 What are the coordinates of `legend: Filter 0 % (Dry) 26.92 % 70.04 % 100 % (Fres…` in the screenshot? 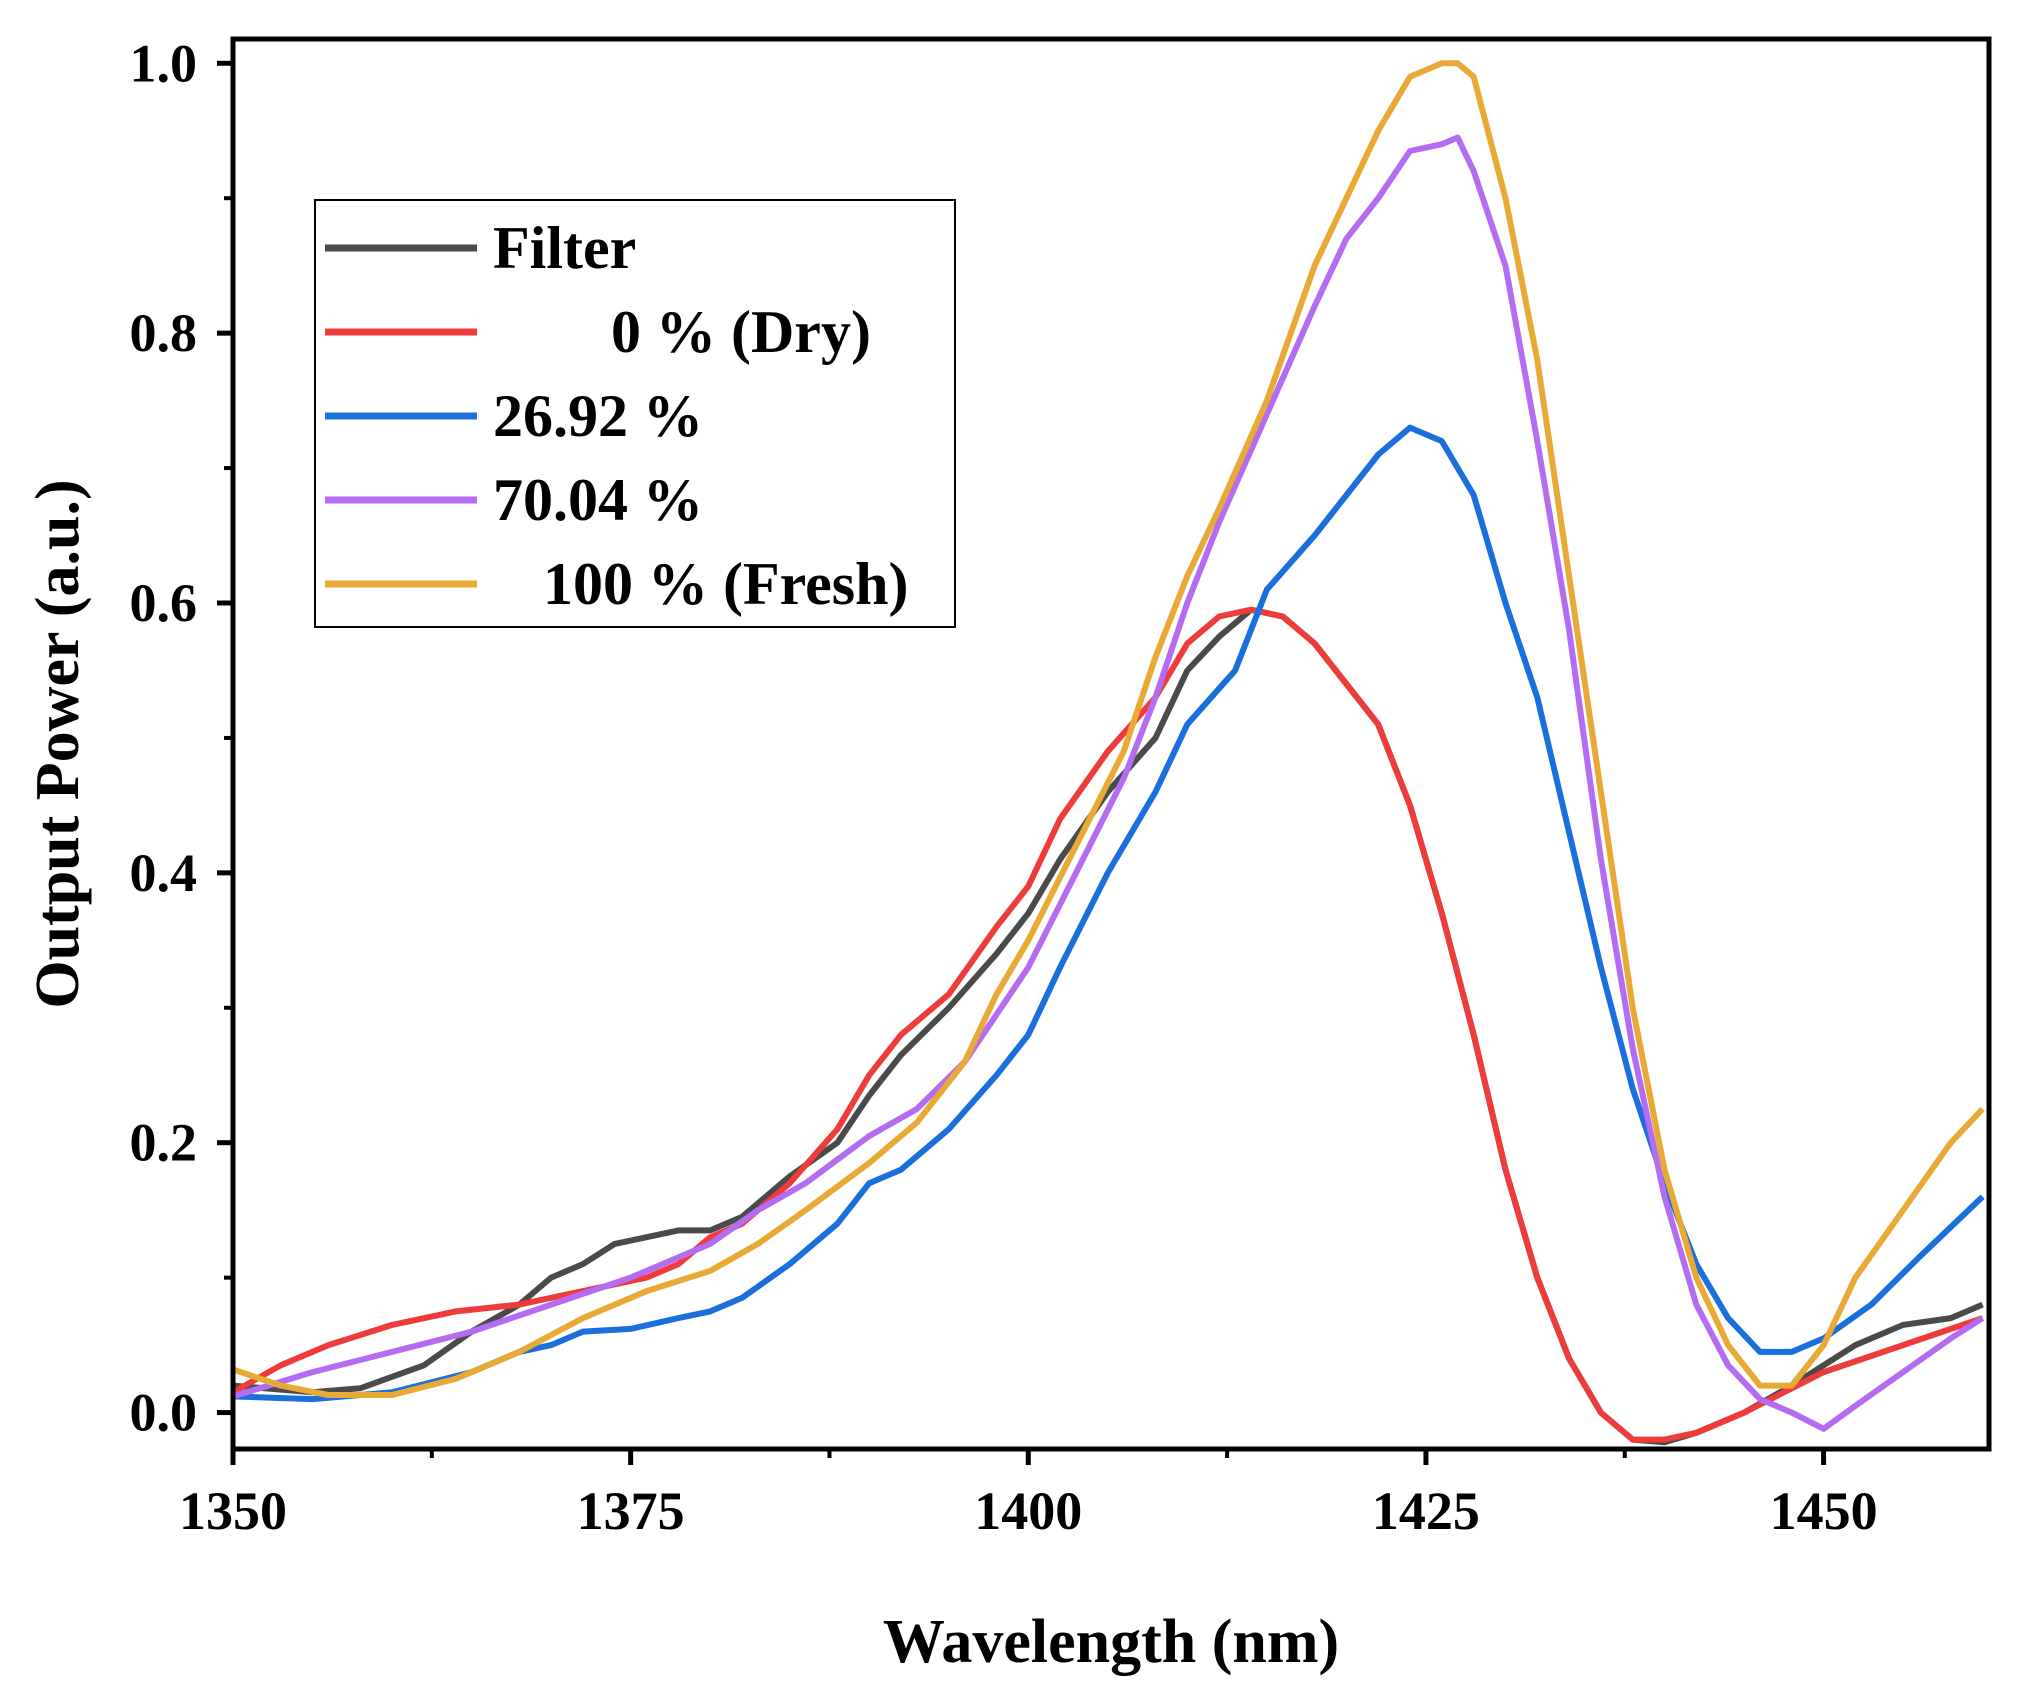 It's located at (635, 413).